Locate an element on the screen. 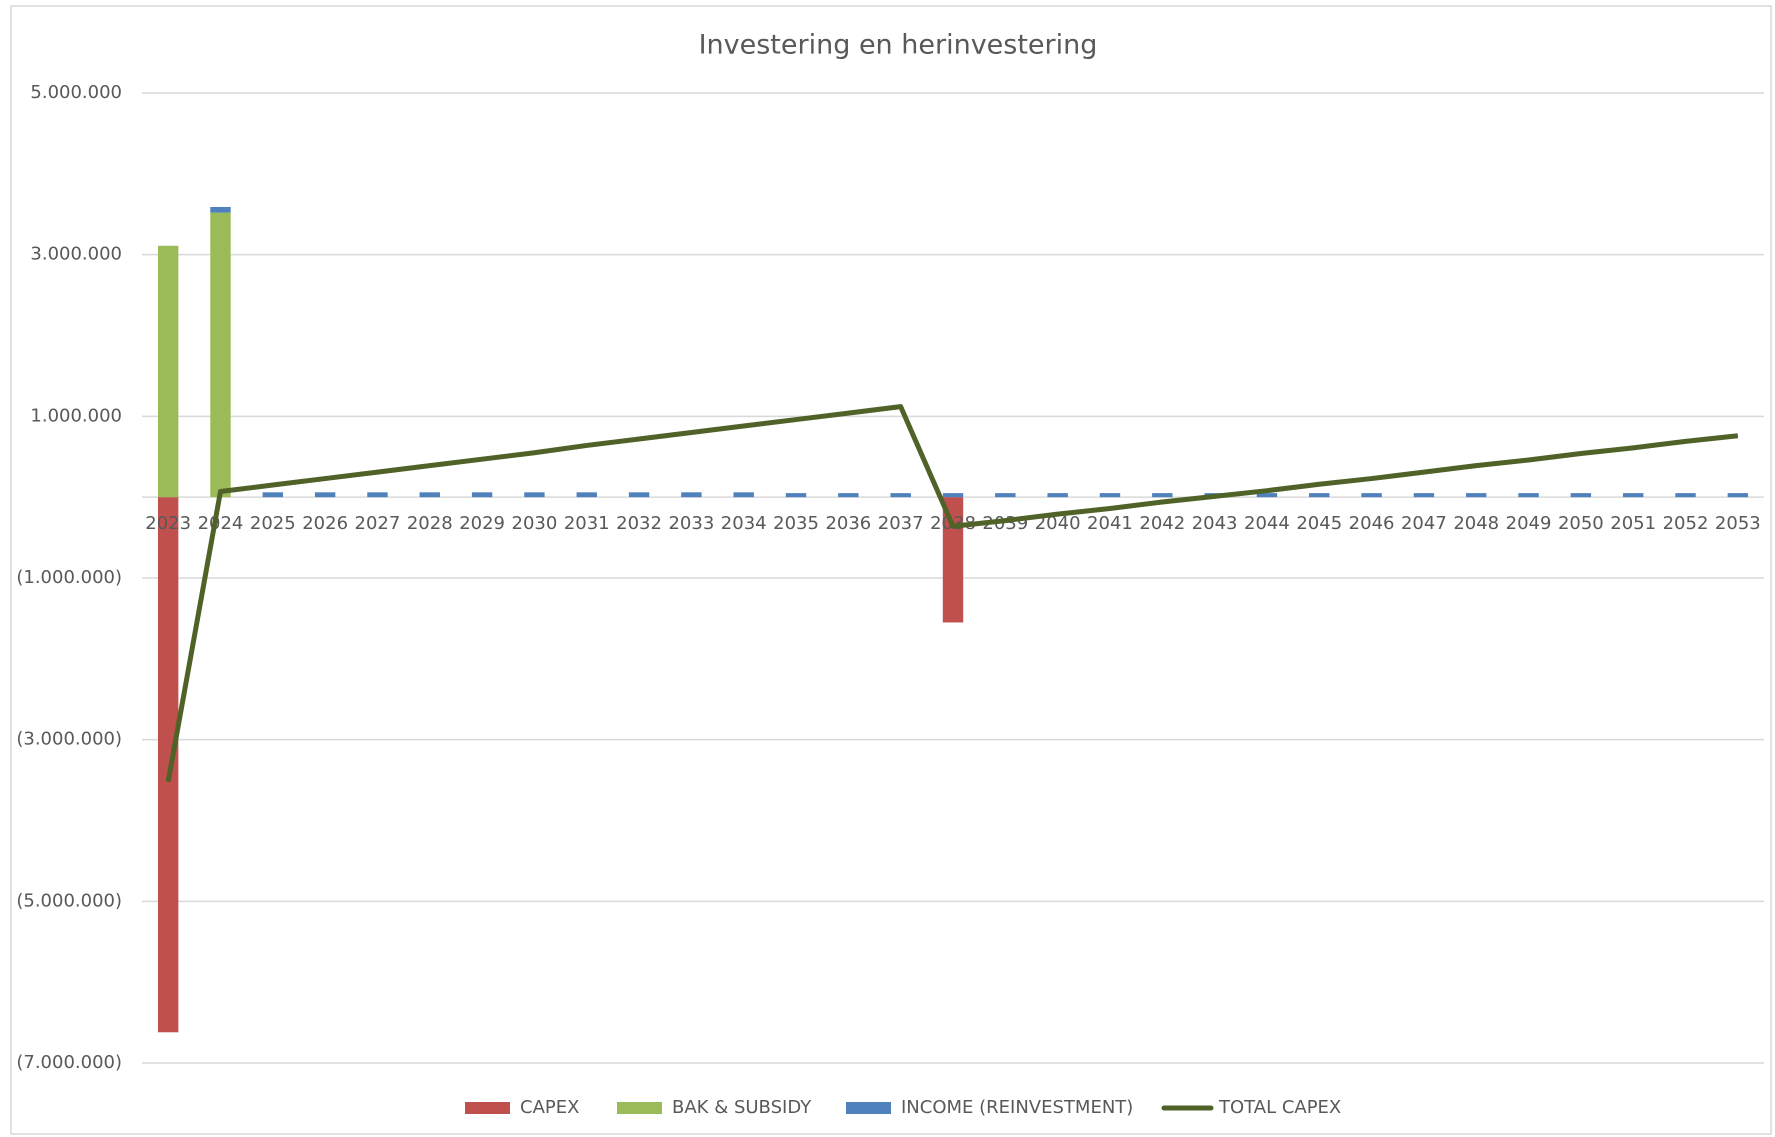 This screenshot has width=1775, height=1137. x-tick-label: 2048 is located at coordinates (1476, 523).